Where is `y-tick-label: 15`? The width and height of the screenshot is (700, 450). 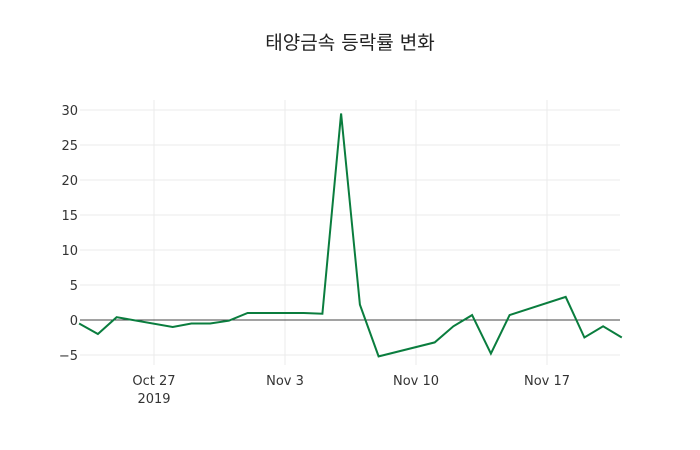
y-tick-label: 15 is located at coordinates (69, 216).